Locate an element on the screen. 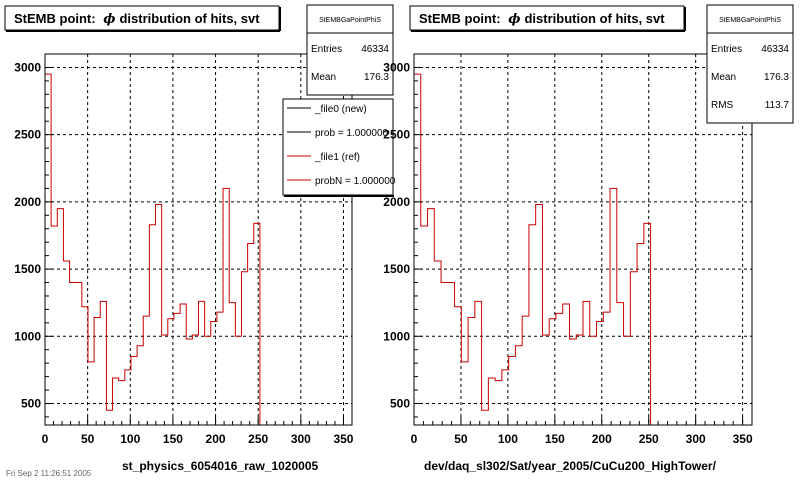 The width and height of the screenshot is (800, 480). legend-entry: prob = 1.000000 is located at coordinates (352, 133).